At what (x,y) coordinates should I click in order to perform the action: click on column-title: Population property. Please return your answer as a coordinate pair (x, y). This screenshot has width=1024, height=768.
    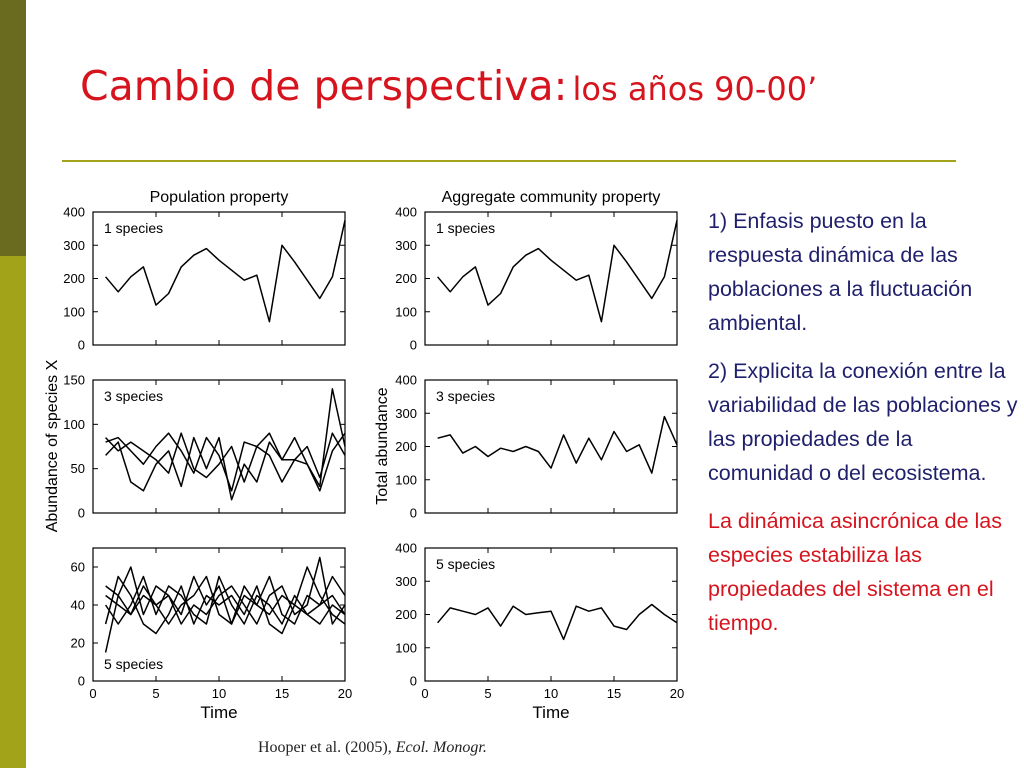
    Looking at the image, I should click on (219, 197).